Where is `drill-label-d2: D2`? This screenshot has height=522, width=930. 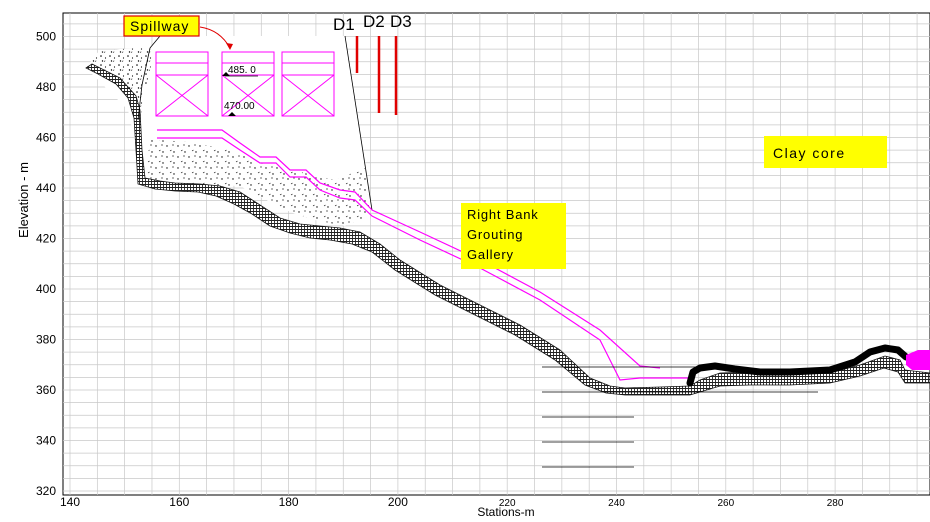
drill-label-d2: D2 is located at coordinates (374, 21).